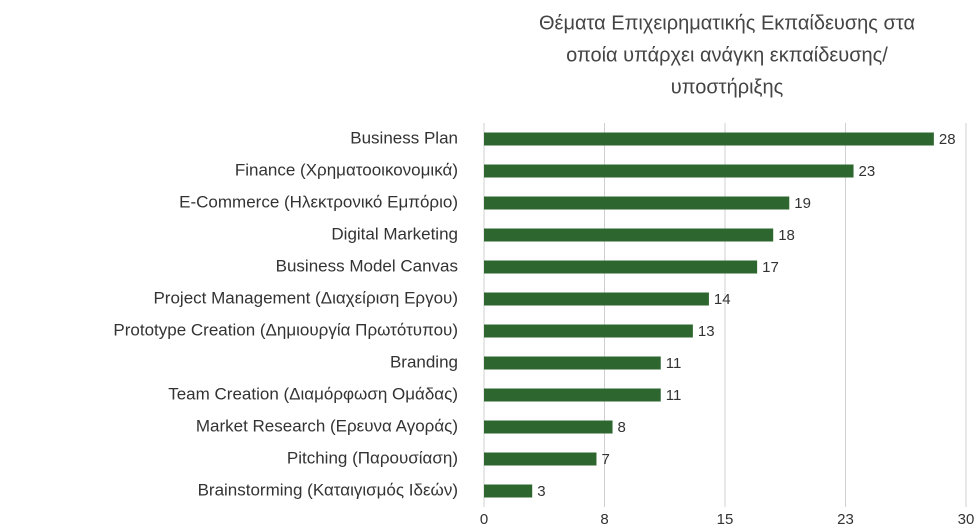 This screenshot has height=530, width=978. Describe the element at coordinates (770, 267) in the screenshot. I see `value-label: 17` at that location.